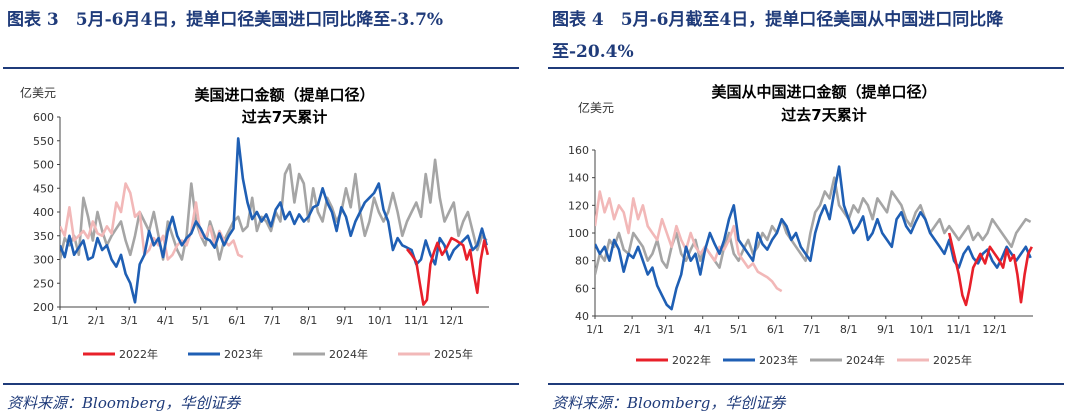  I want to click on y-tick-label: 100, so click(578, 233).